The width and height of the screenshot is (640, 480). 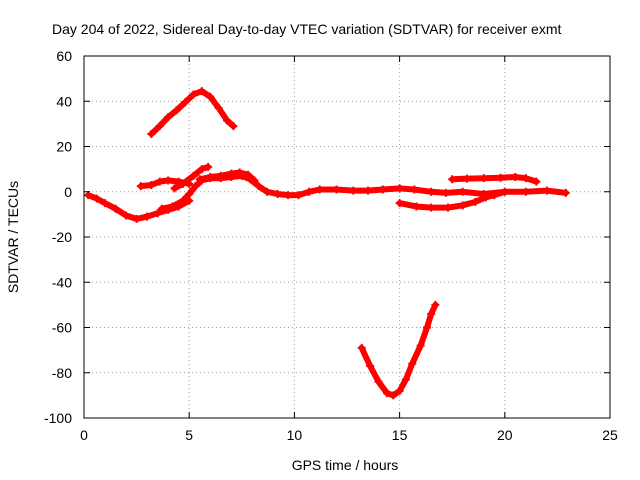 I want to click on y-tick-label: 20, so click(x=64, y=147).